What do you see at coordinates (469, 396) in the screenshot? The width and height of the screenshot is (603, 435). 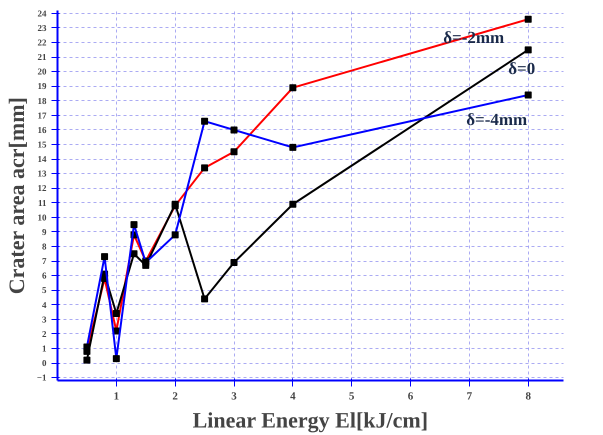 I see `x-tick-label: 7` at bounding box center [469, 396].